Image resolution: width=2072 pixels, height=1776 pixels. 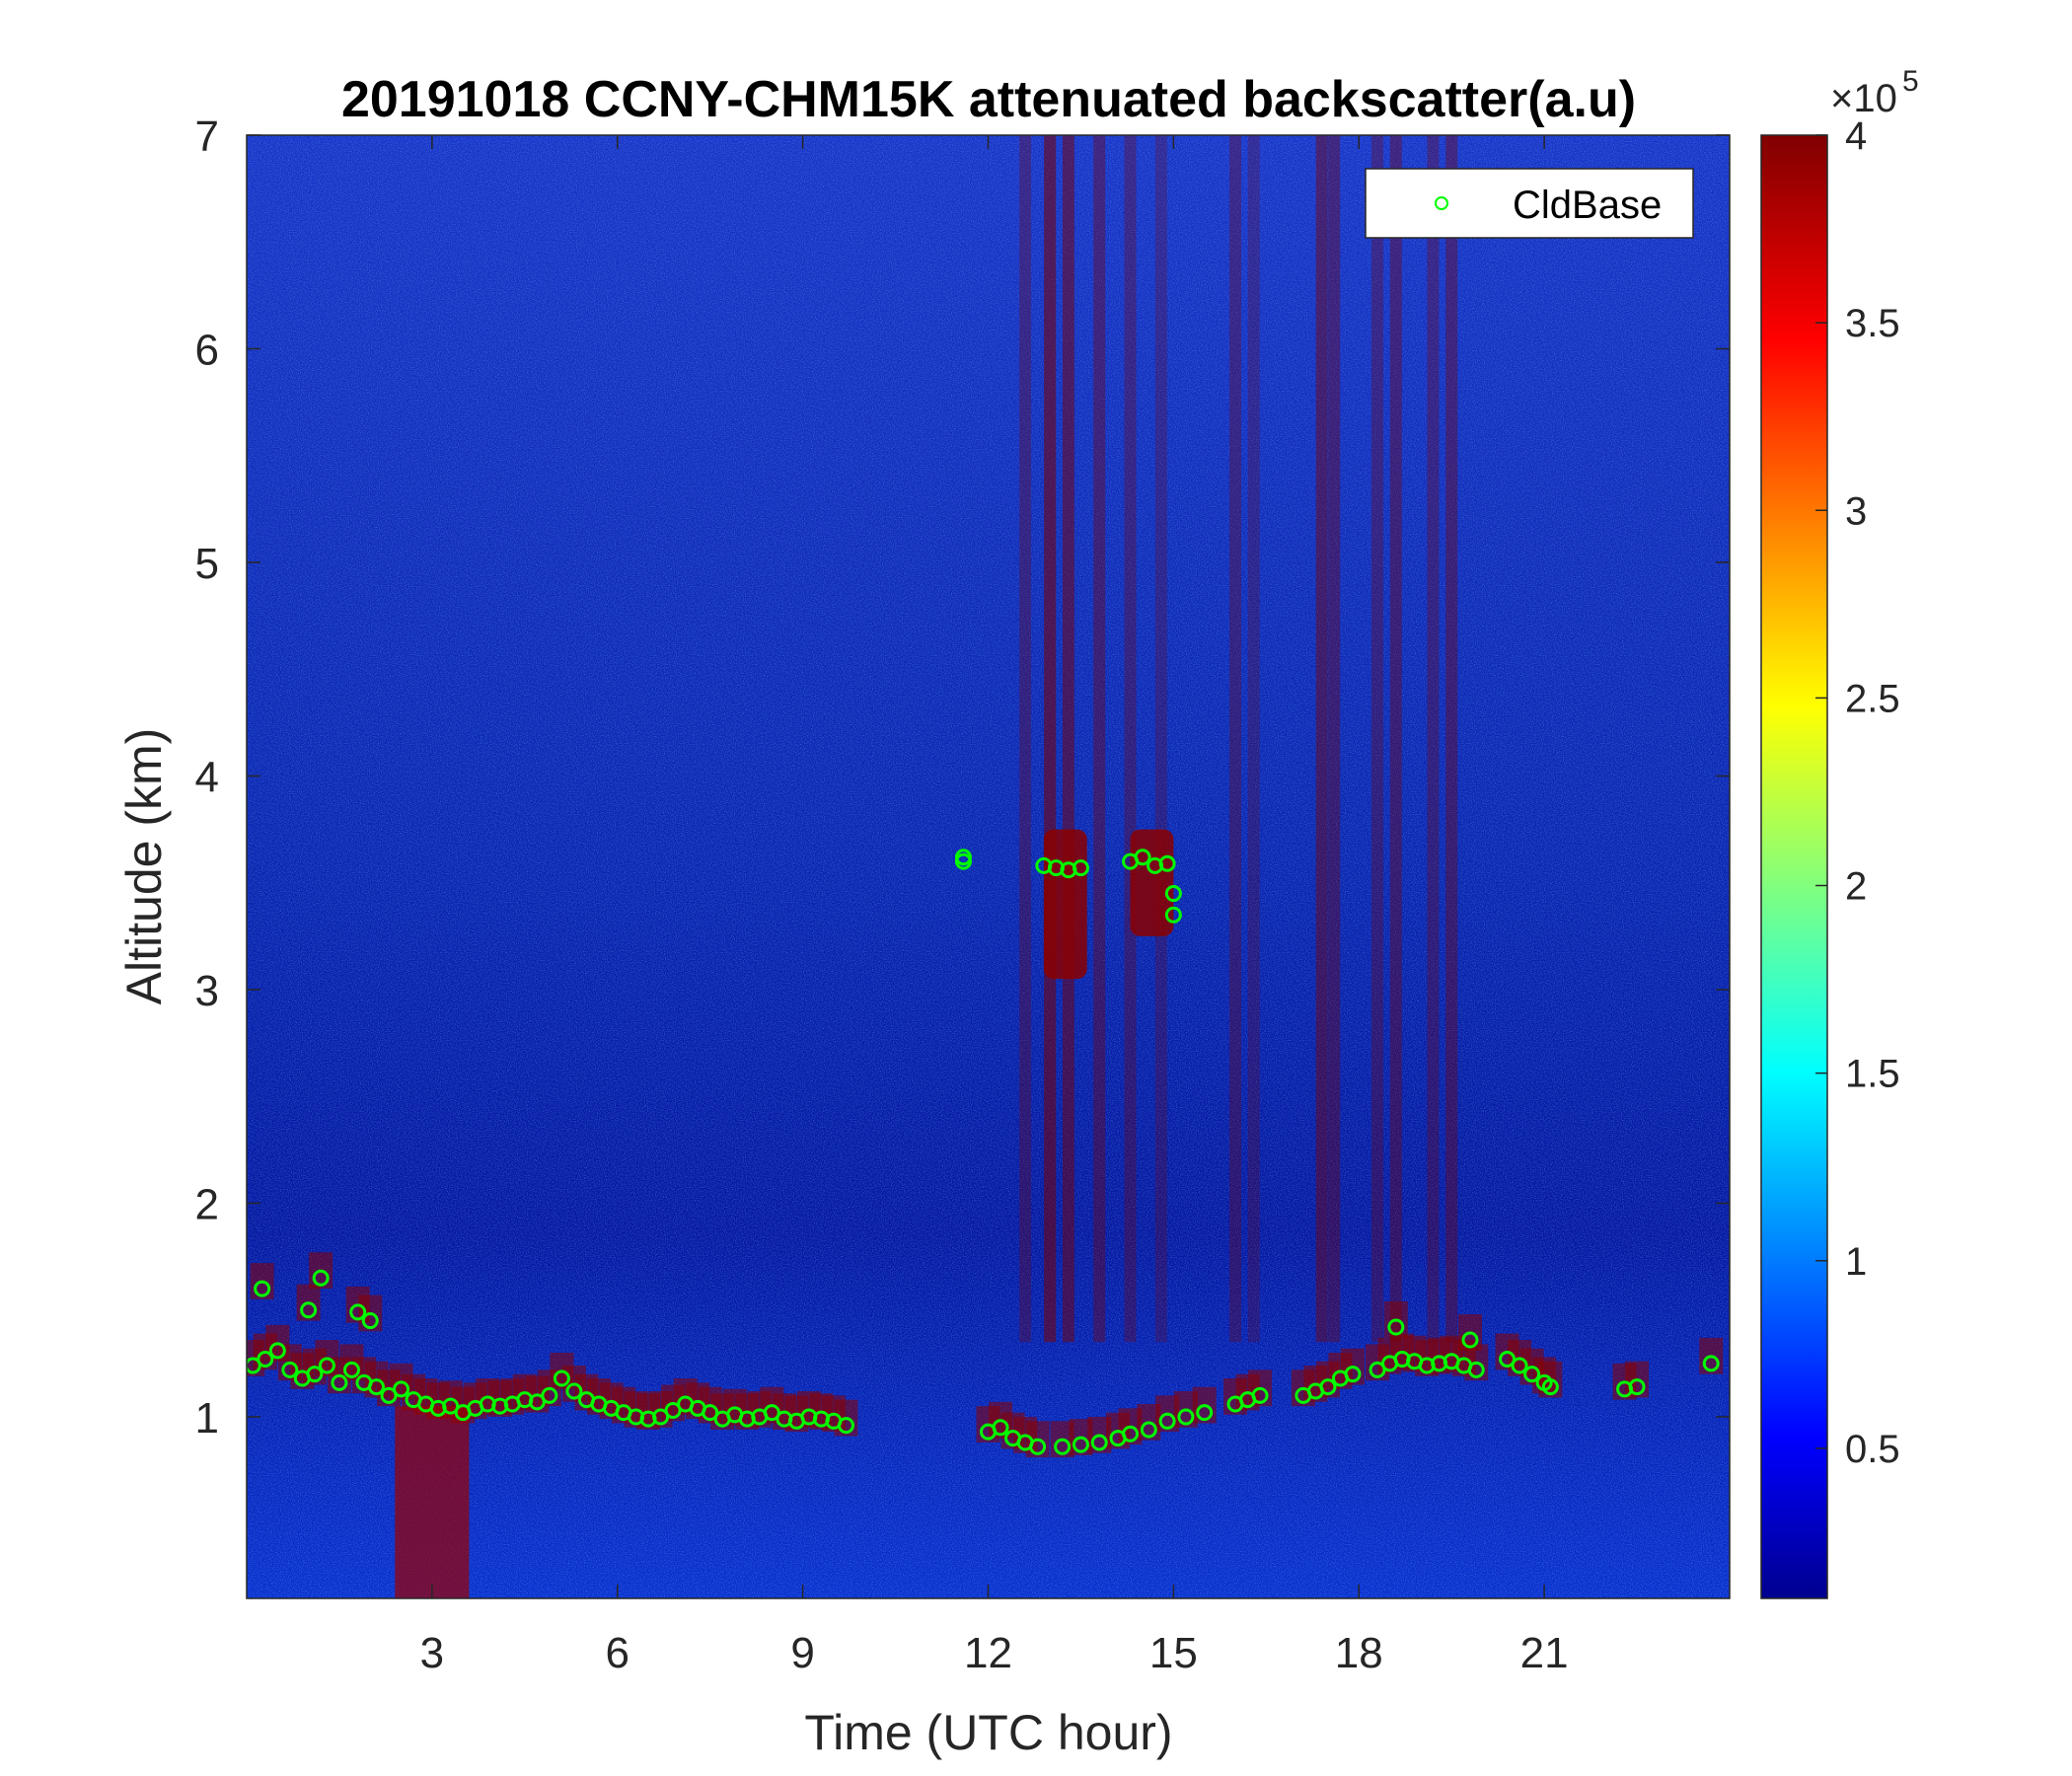 I want to click on x-axis-label: Time (UTC hour), so click(x=988, y=1733).